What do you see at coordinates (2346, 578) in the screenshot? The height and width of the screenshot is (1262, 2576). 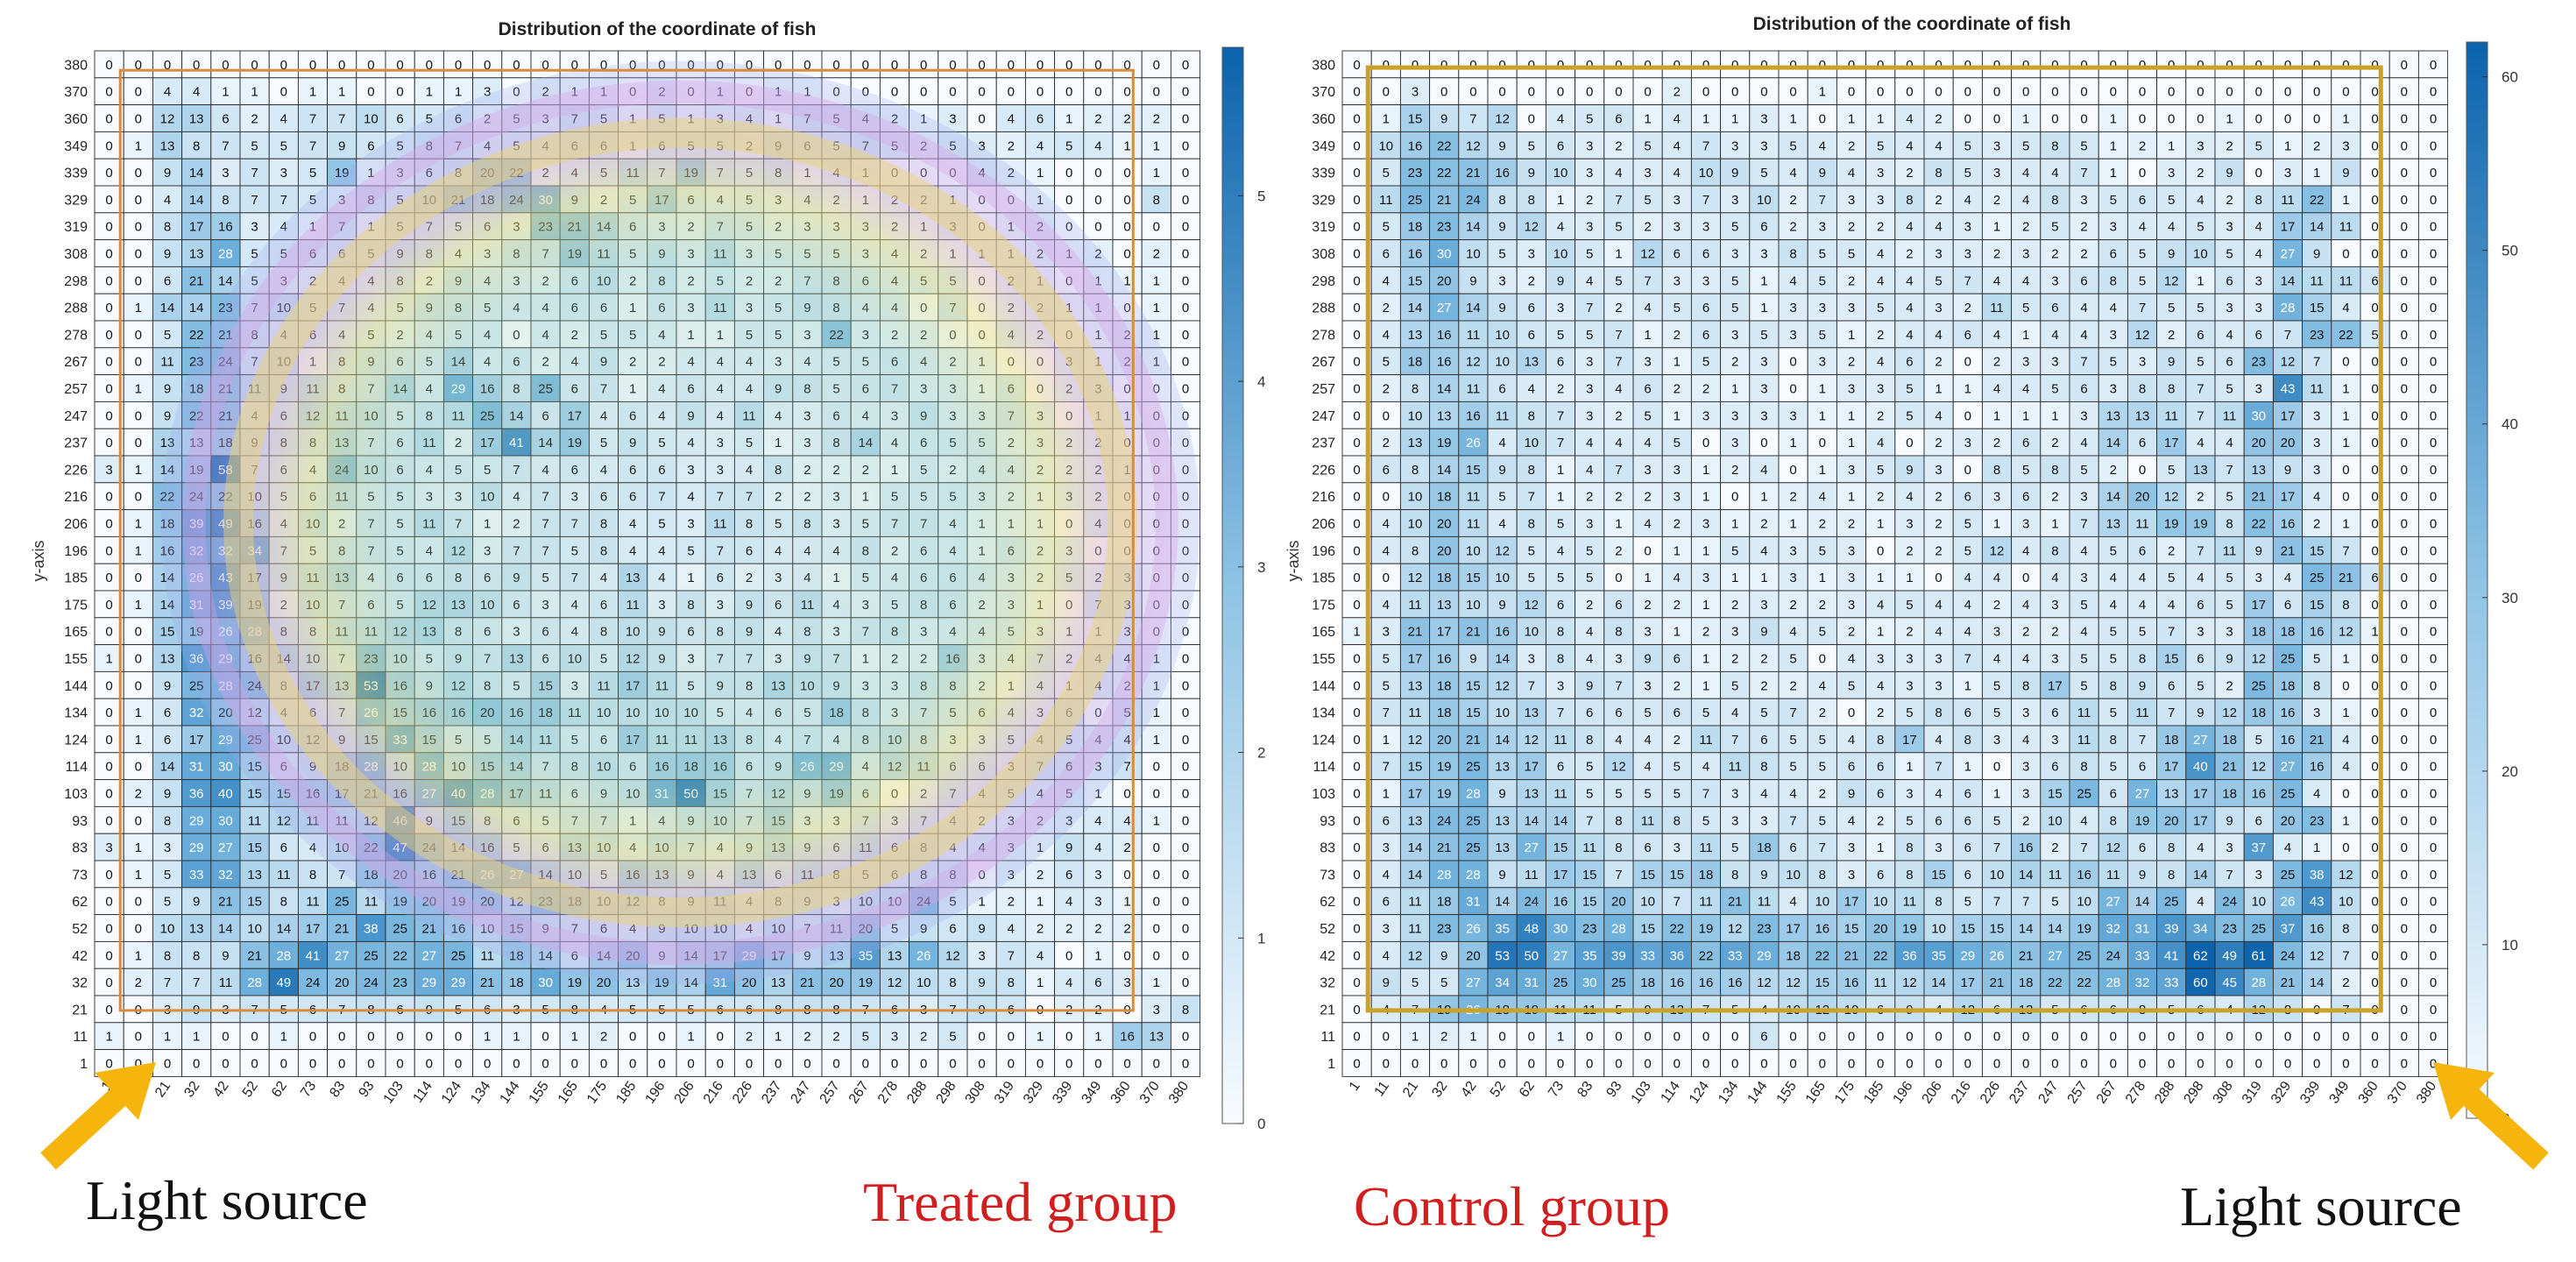 I see `cell-value-label: 21` at bounding box center [2346, 578].